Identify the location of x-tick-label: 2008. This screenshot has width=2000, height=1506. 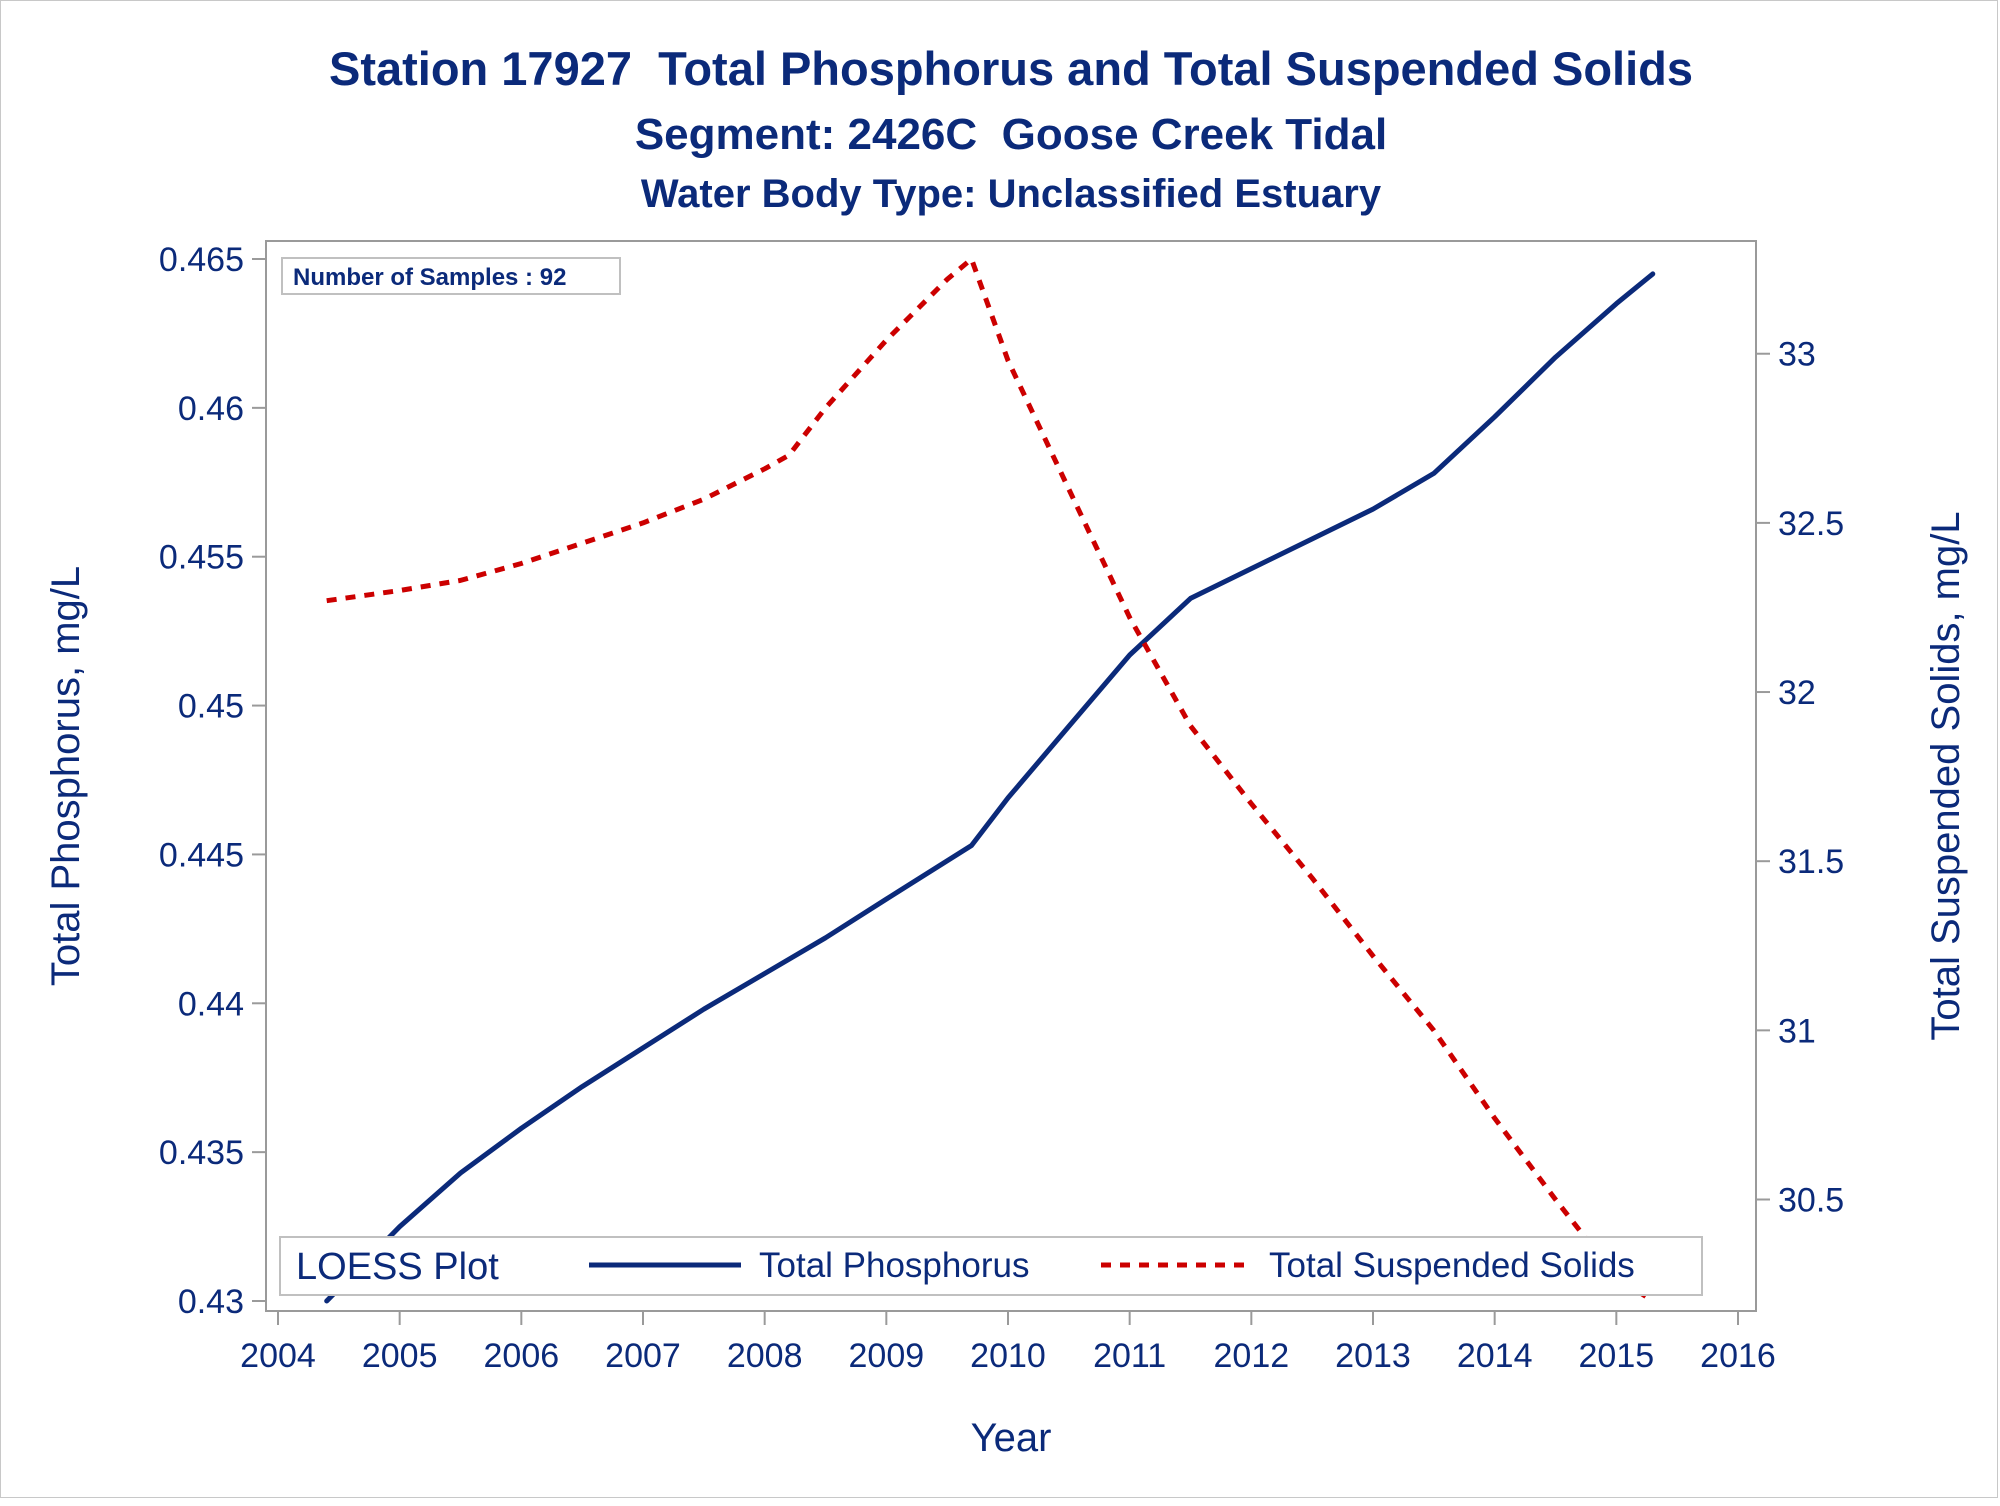
(765, 1356).